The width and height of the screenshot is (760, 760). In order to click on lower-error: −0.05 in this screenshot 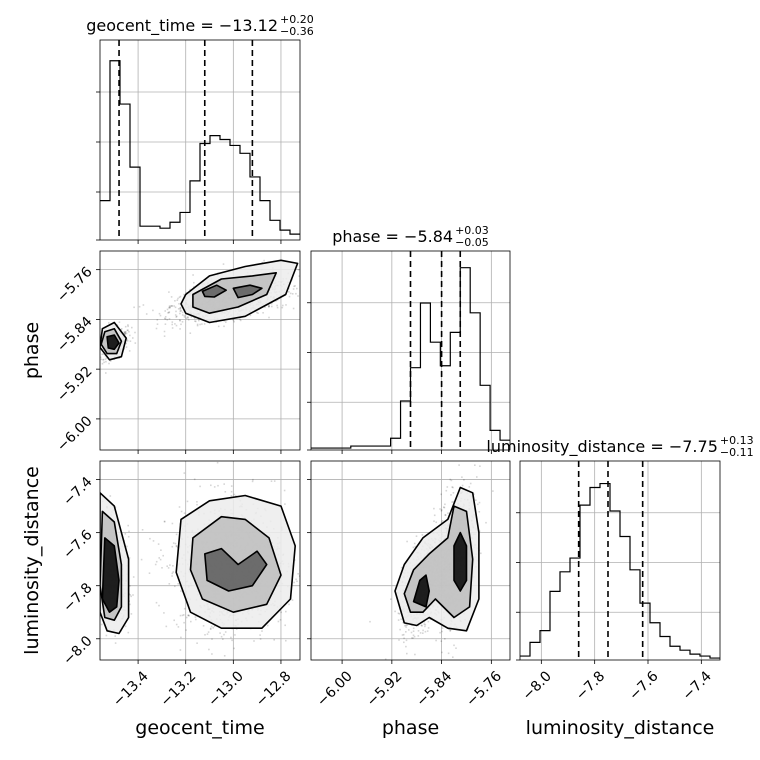, I will do `click(472, 242)`.